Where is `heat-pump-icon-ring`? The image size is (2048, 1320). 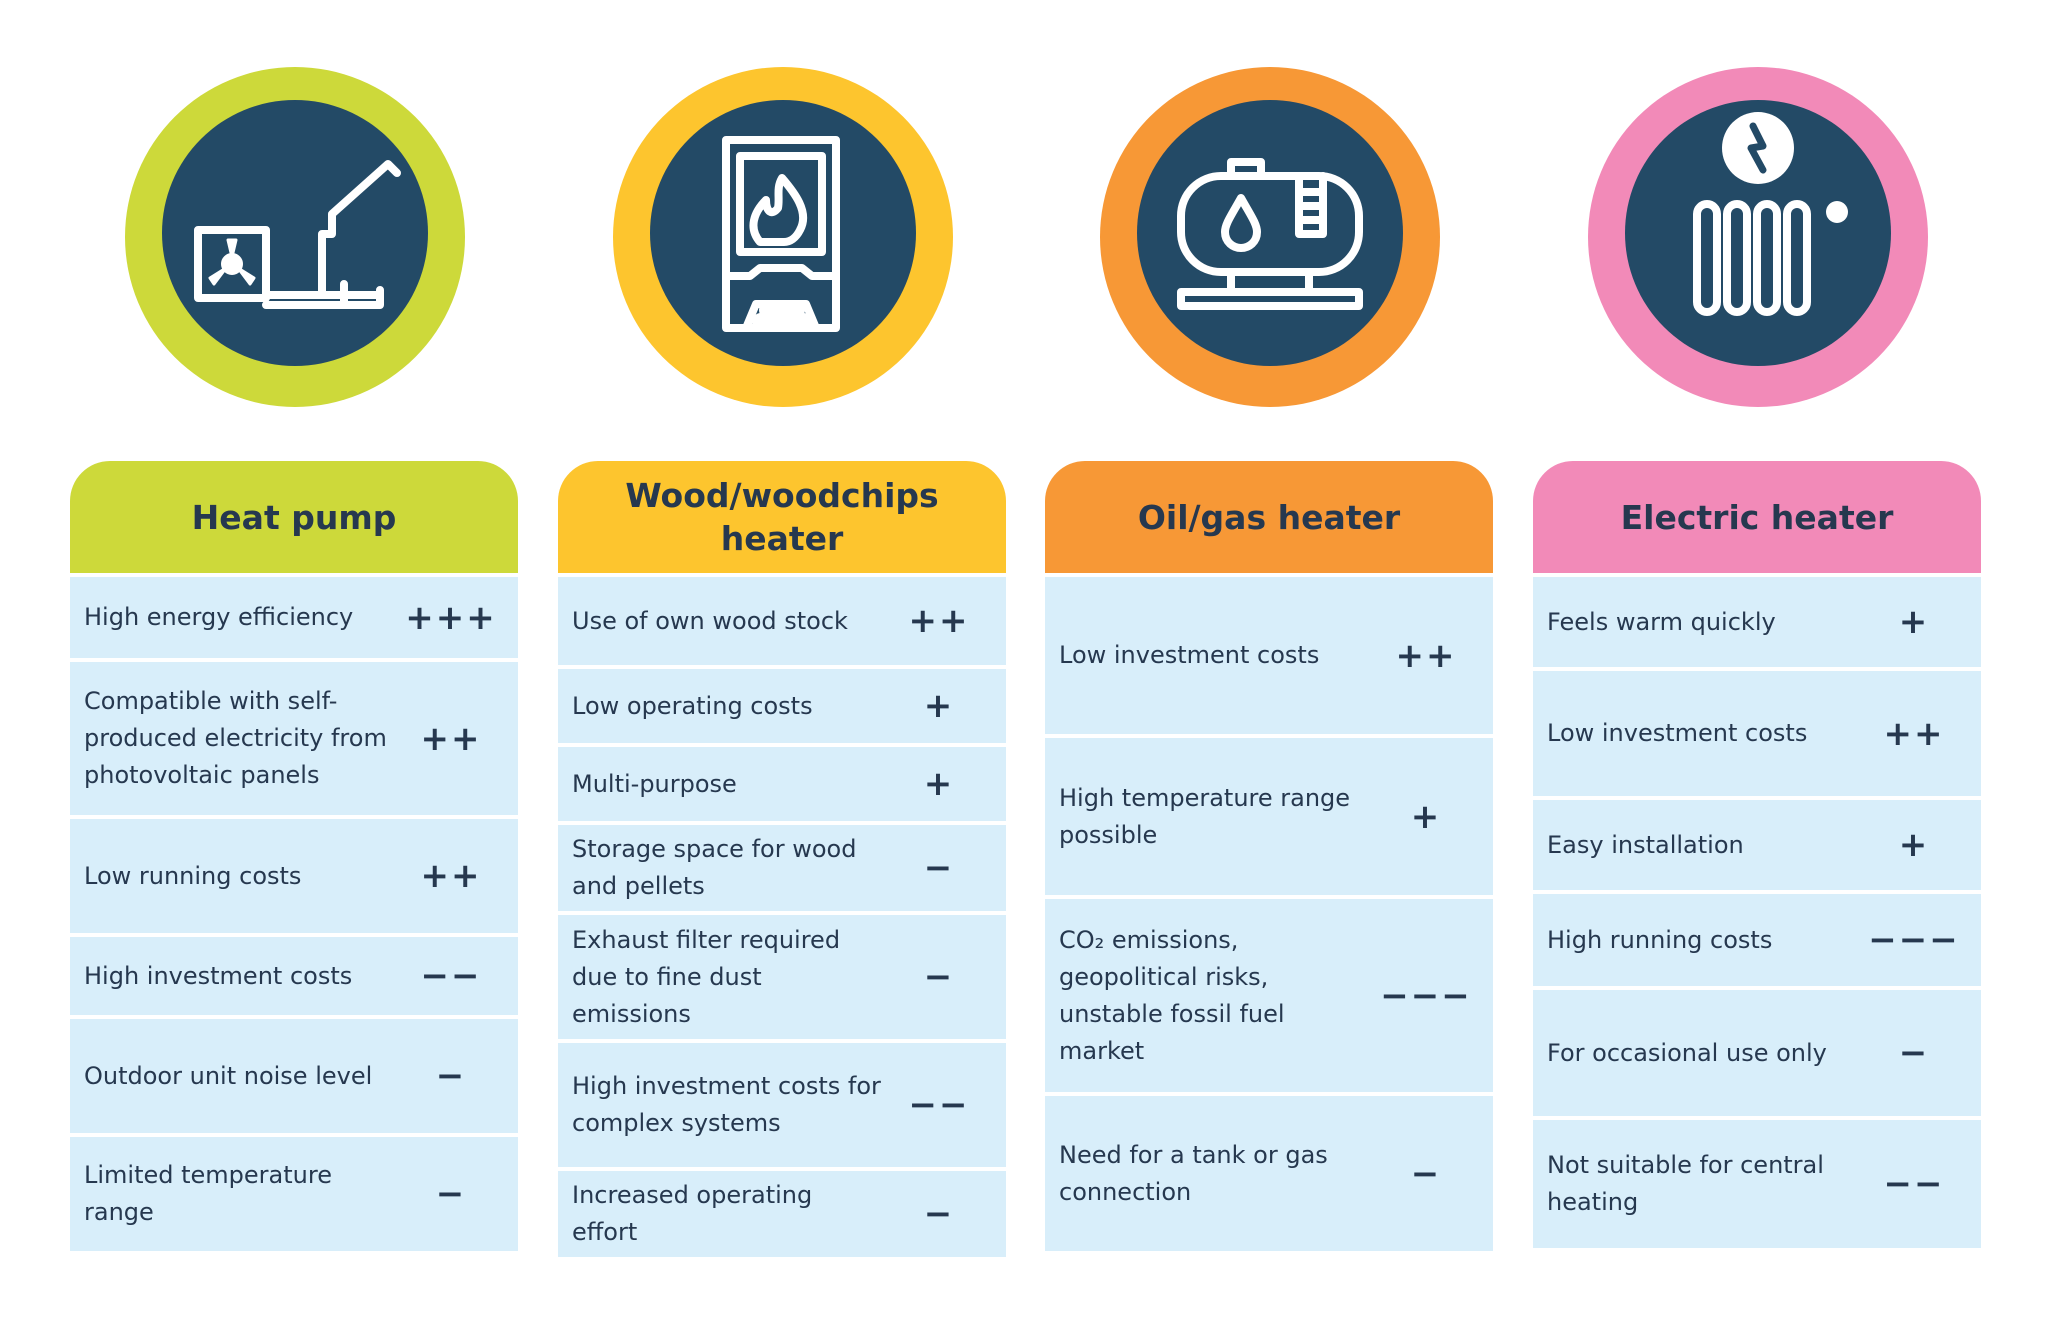 heat-pump-icon-ring is located at coordinates (295, 237).